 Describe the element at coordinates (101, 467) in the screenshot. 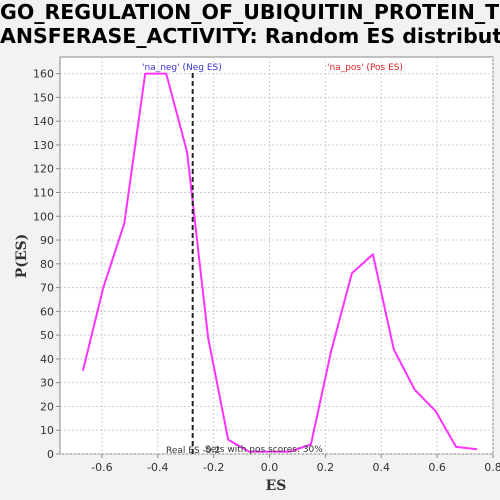

I see `x-tick-label: -0.6` at that location.